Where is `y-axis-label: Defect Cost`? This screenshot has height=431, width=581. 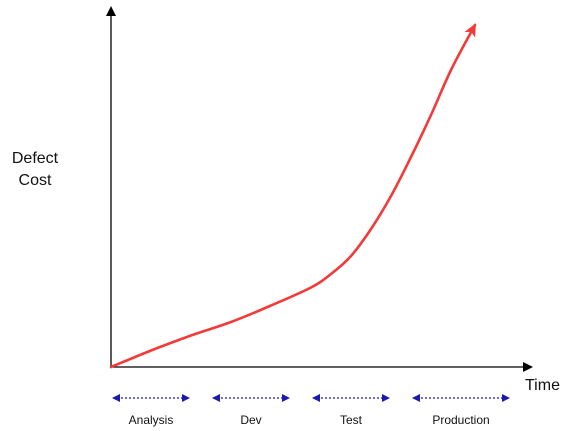
y-axis-label: Defect Cost is located at coordinates (35, 170).